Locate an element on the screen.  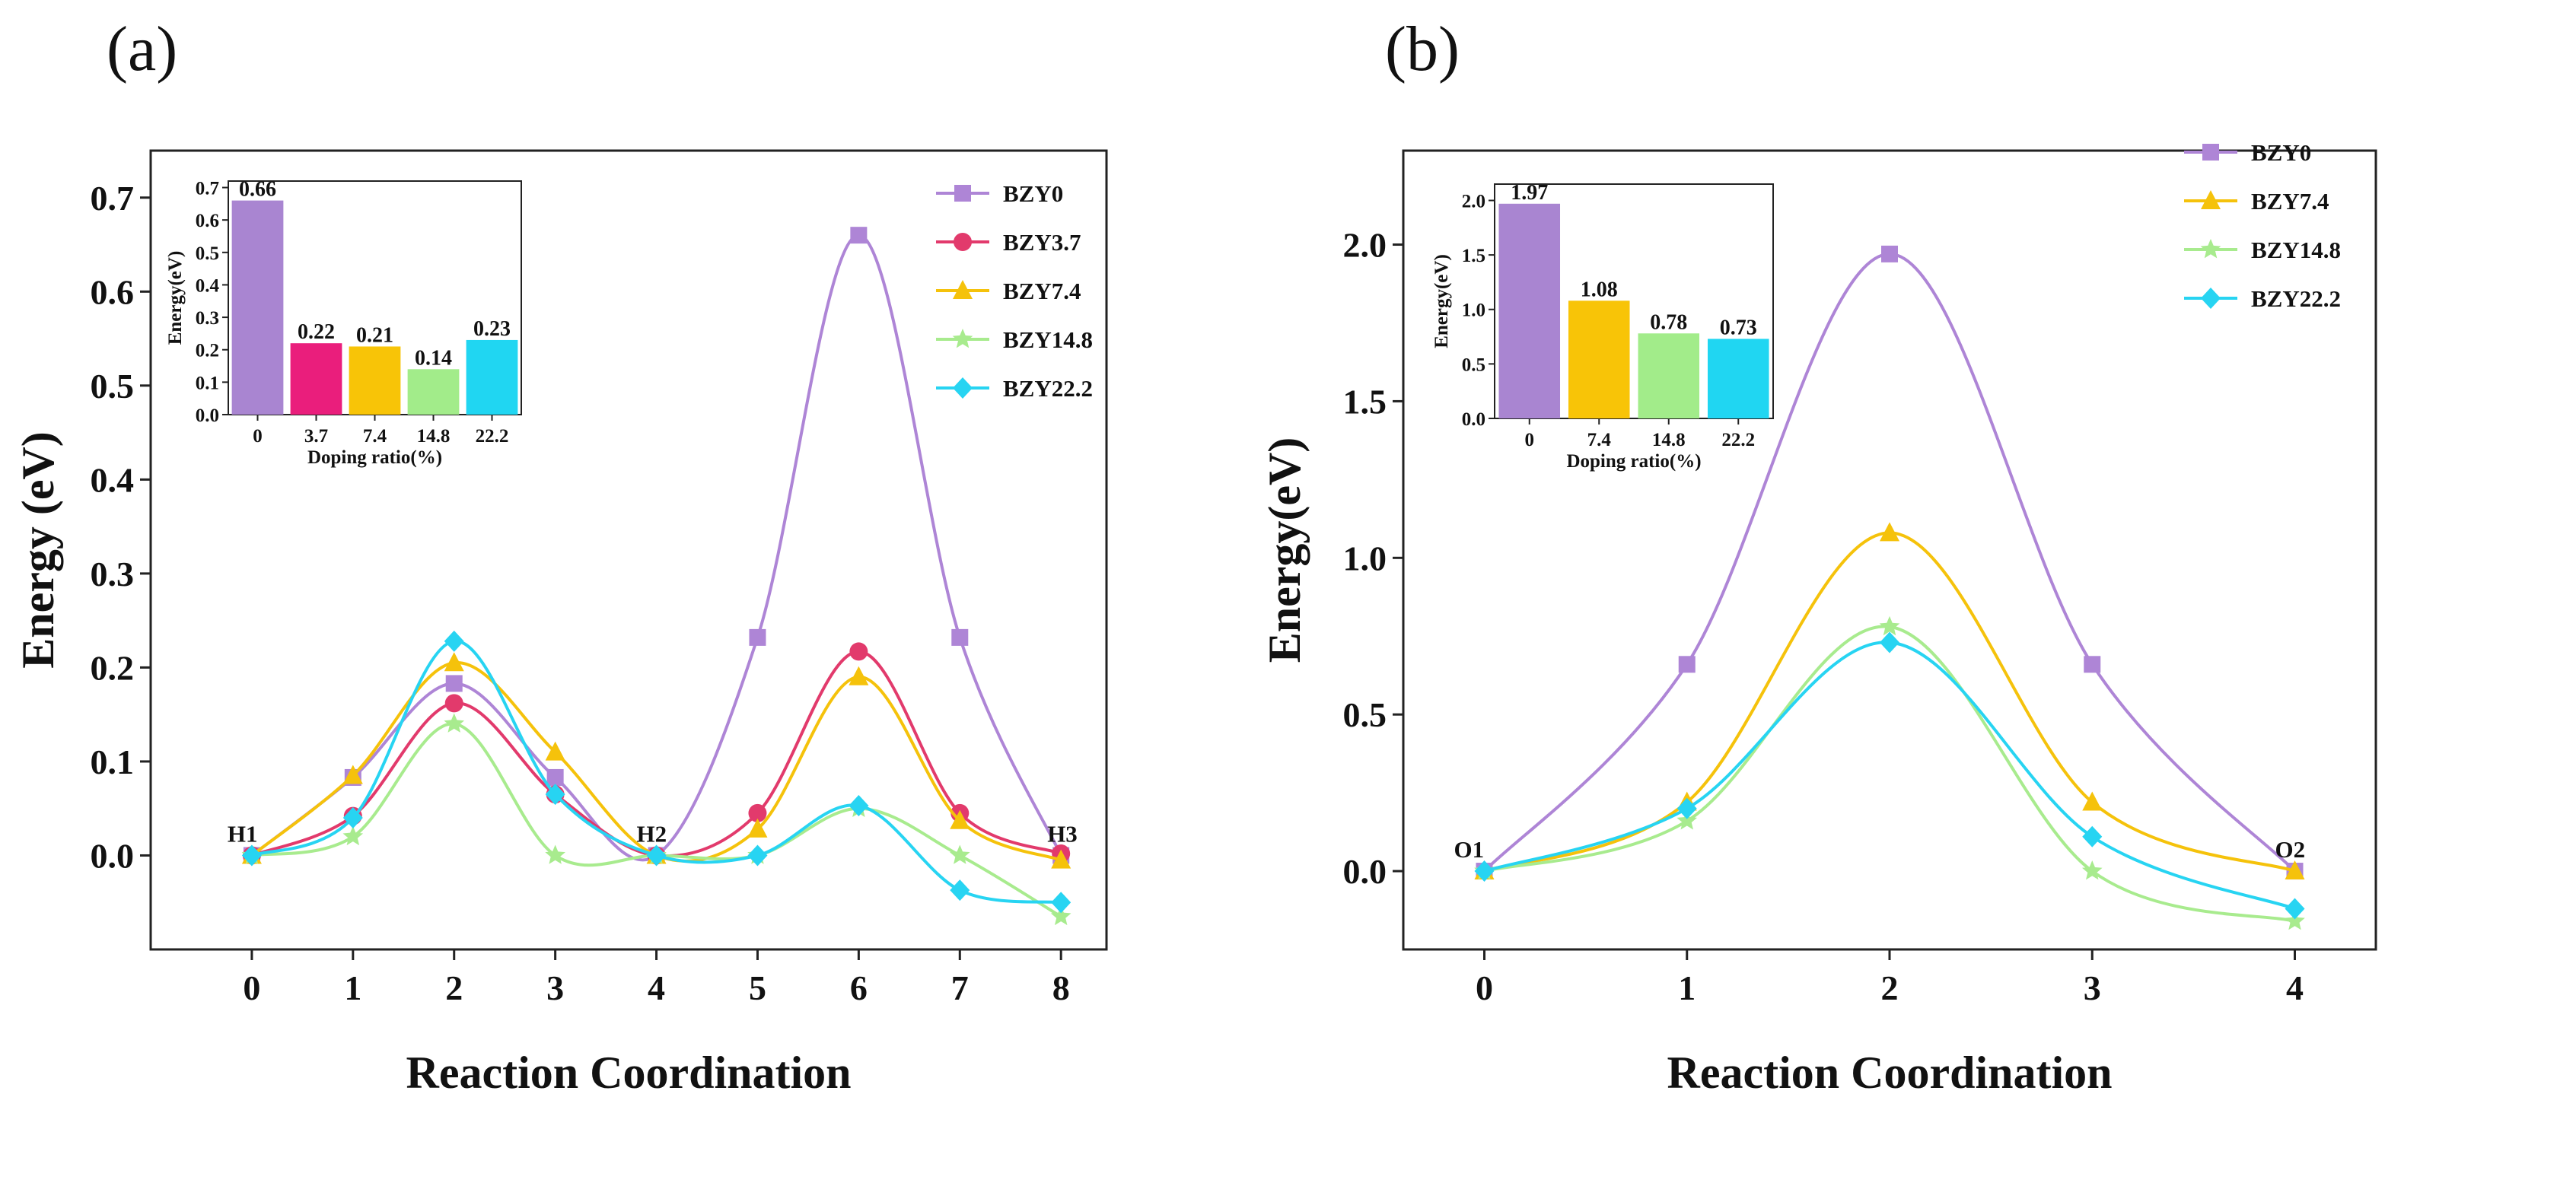
legend: BZY0 BZY3.7 BZY7.4 BZY14.8 BZY22.2 is located at coordinates (1014, 291).